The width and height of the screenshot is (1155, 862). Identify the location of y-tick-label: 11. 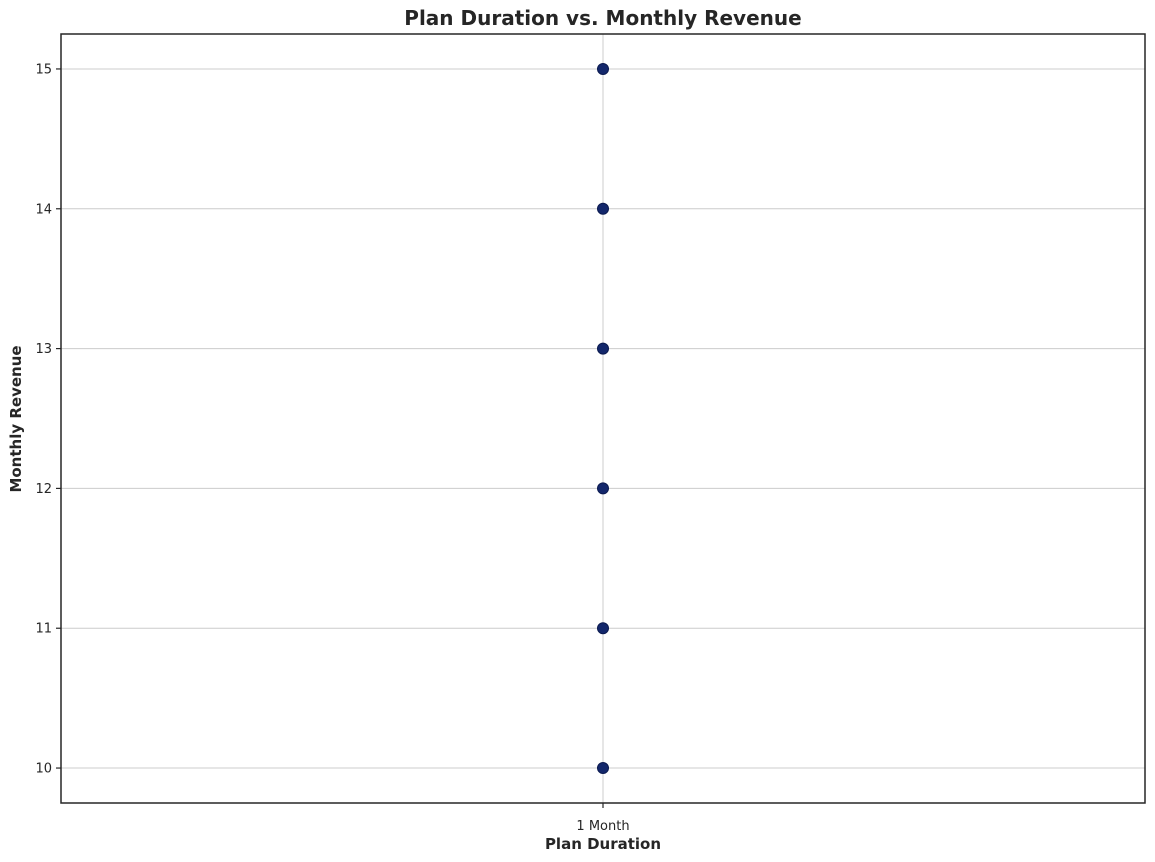
(43, 629).